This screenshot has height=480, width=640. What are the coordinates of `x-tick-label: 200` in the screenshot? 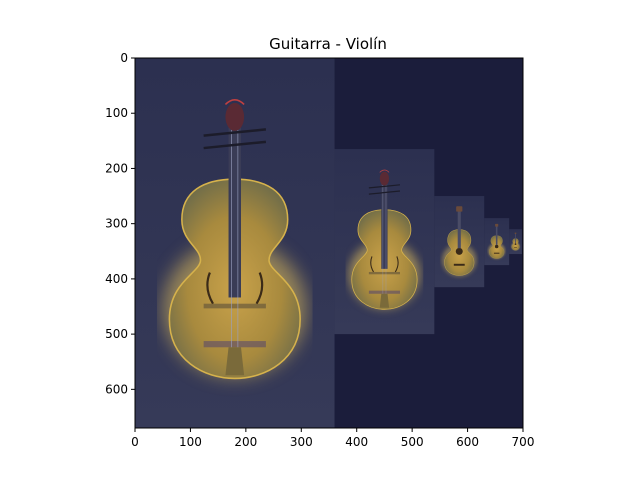 It's located at (245, 442).